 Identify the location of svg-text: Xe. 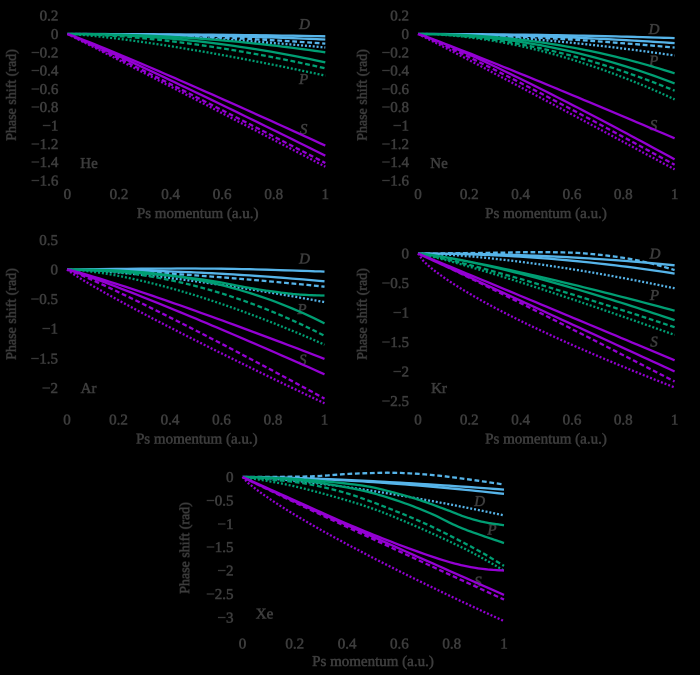
(265, 615).